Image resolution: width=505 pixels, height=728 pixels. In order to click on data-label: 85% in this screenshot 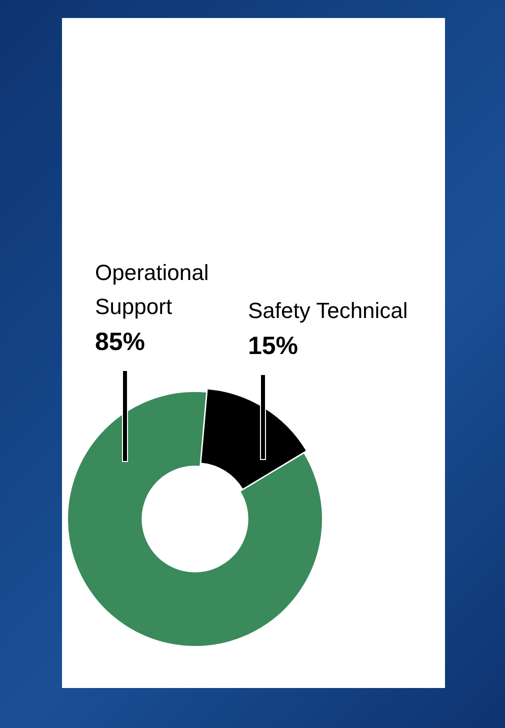, I will do `click(120, 342)`.